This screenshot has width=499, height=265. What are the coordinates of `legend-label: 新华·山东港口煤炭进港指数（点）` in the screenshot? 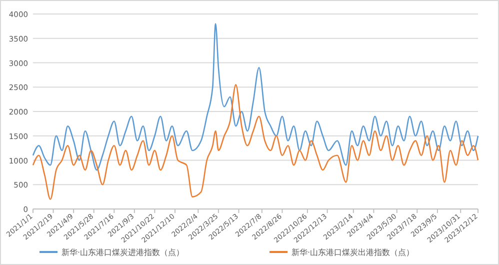 It's located at (123, 252).